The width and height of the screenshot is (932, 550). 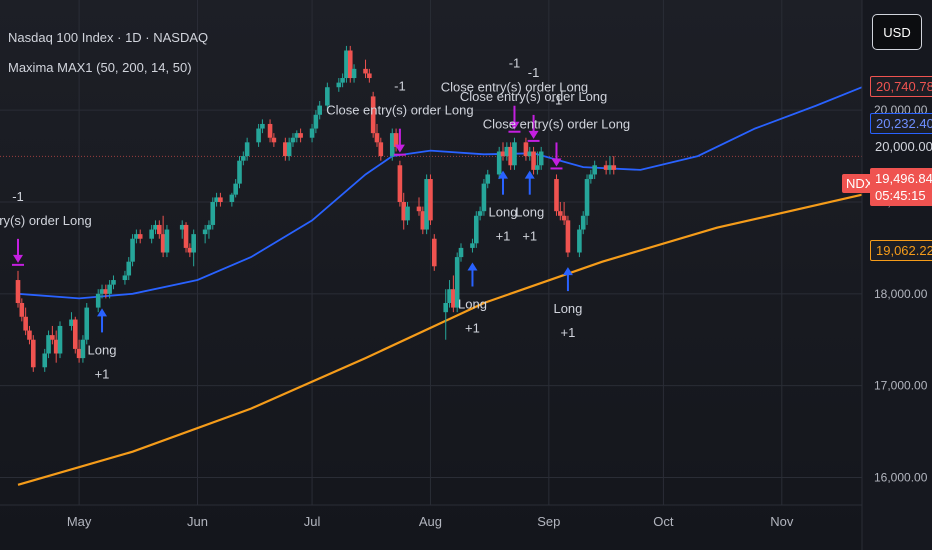 I want to click on x-tick-label: Jun, so click(x=197, y=521).